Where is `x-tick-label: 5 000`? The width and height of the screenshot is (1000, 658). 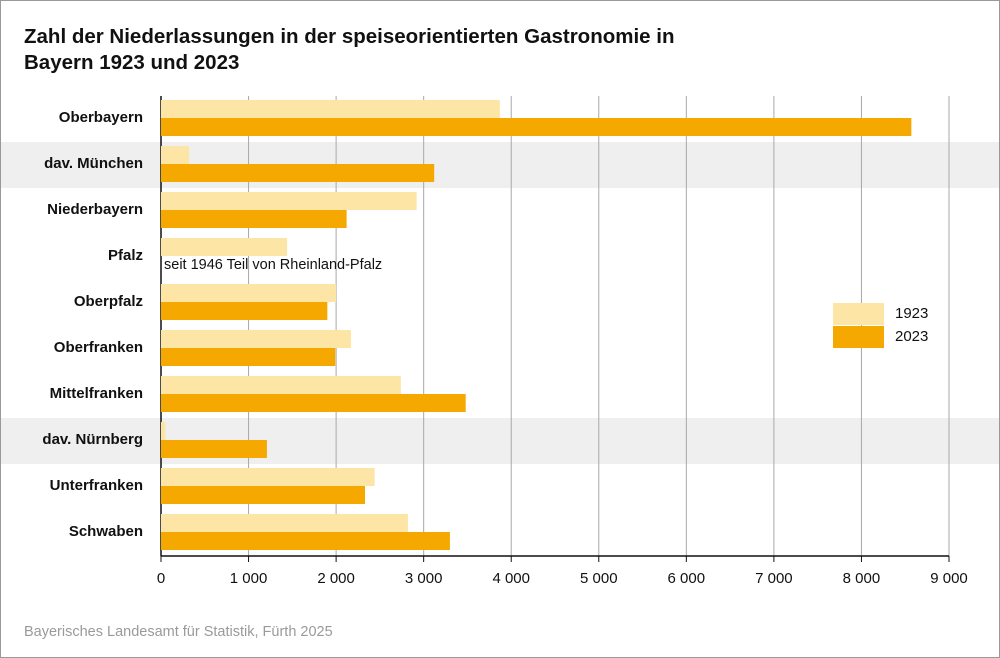
x-tick-label: 5 000 is located at coordinates (599, 578).